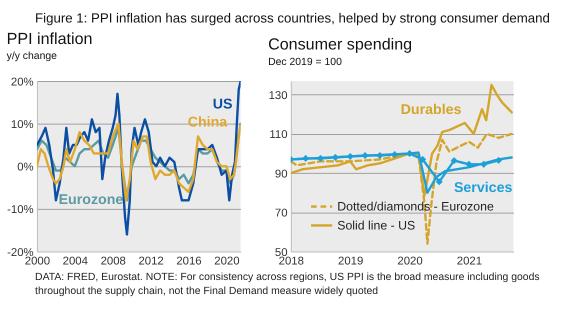 The image size is (576, 333). What do you see at coordinates (22, 82) in the screenshot?
I see `y-tick-label: 20%` at bounding box center [22, 82].